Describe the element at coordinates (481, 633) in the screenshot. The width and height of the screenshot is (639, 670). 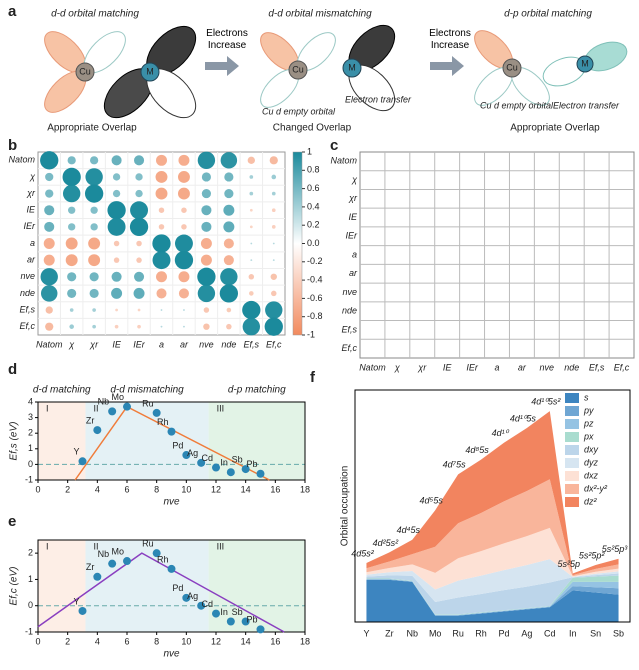
I see `x-tick-label: Rh` at that location.